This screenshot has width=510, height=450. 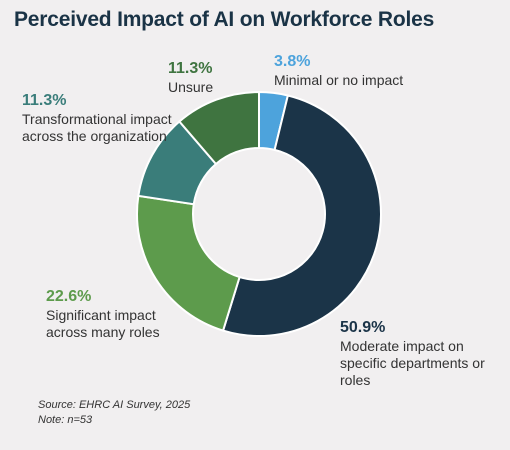 I want to click on label-unsure: 11.3% Unsure, so click(x=190, y=77).